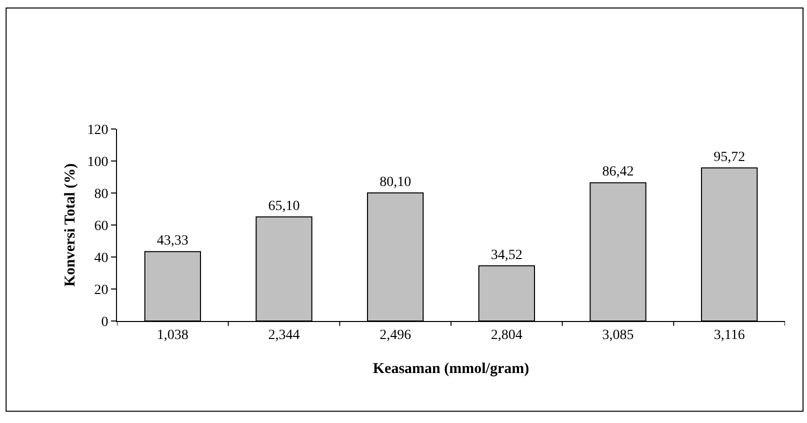 Image resolution: width=807 pixels, height=423 pixels. What do you see at coordinates (101, 290) in the screenshot?
I see `y-tick-label: 20` at bounding box center [101, 290].